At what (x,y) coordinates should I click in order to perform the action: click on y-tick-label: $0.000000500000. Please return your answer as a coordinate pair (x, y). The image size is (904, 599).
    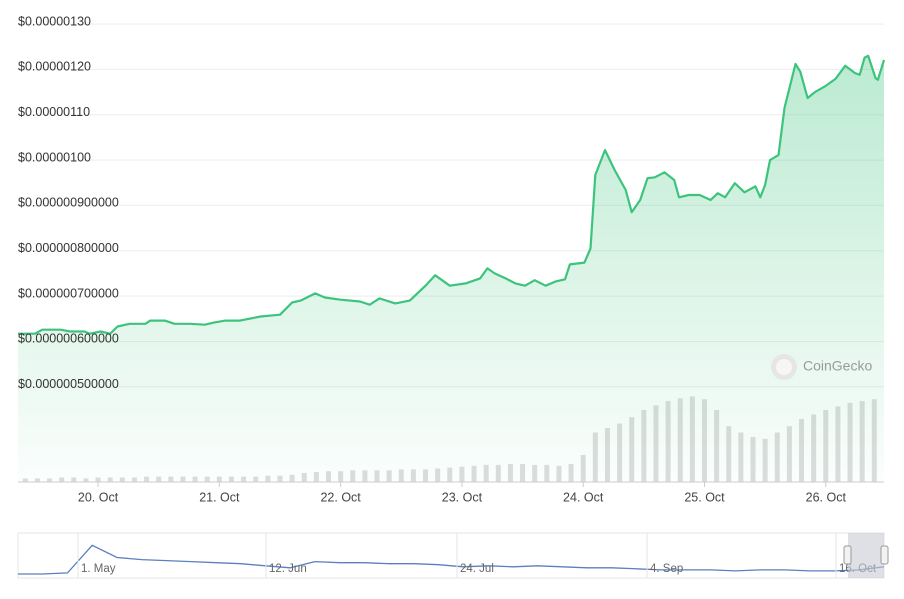
    Looking at the image, I should click on (68, 384).